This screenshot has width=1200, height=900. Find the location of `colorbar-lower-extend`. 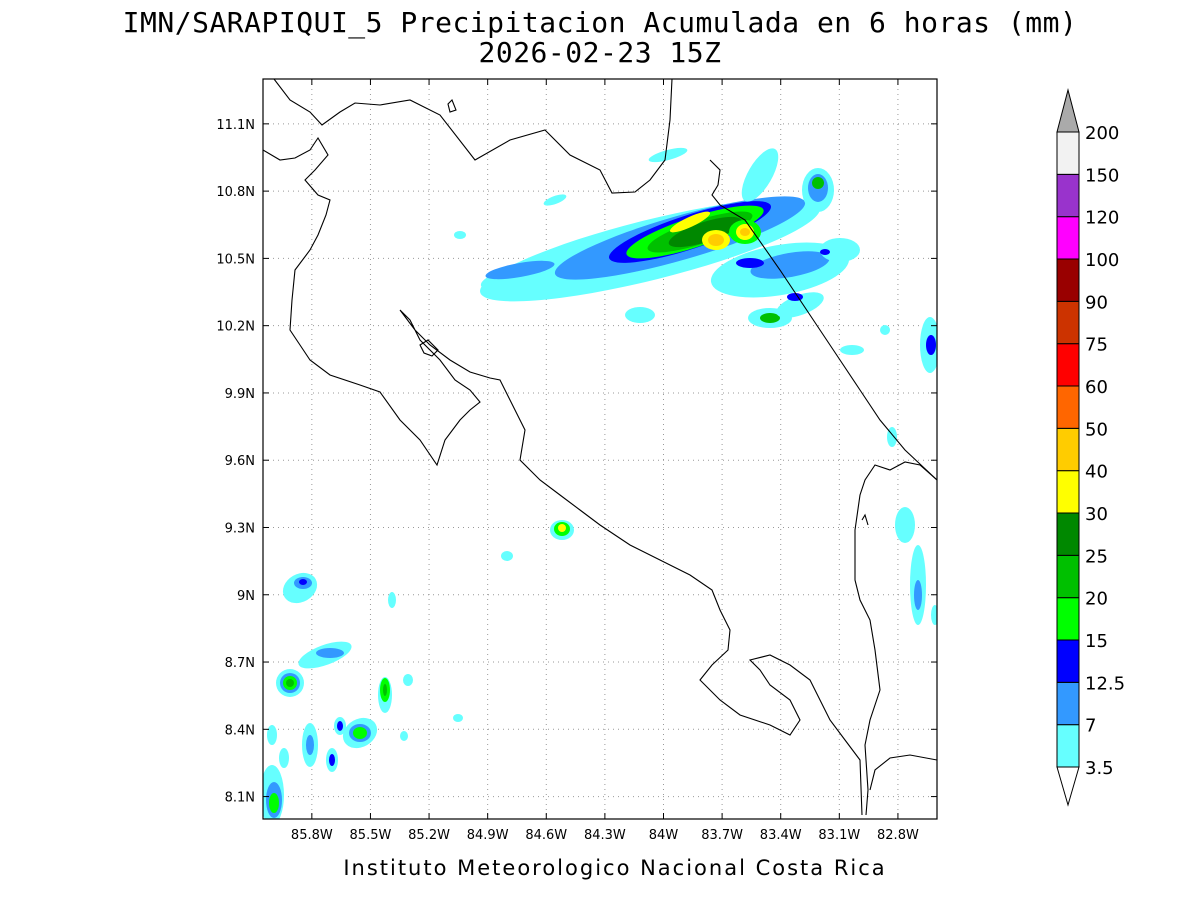

colorbar-lower-extend is located at coordinates (1068, 786).